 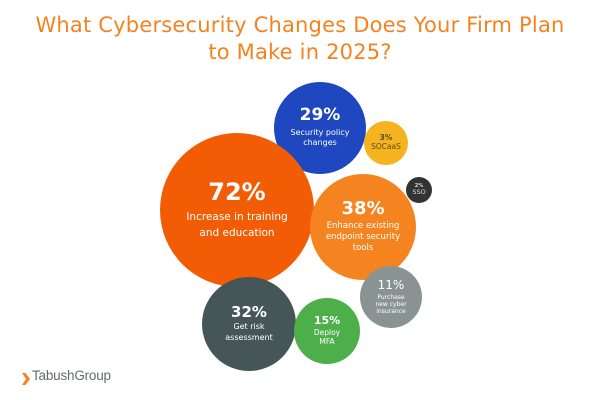 What do you see at coordinates (26, 377) in the screenshot?
I see `chevron-right-icon` at bounding box center [26, 377].